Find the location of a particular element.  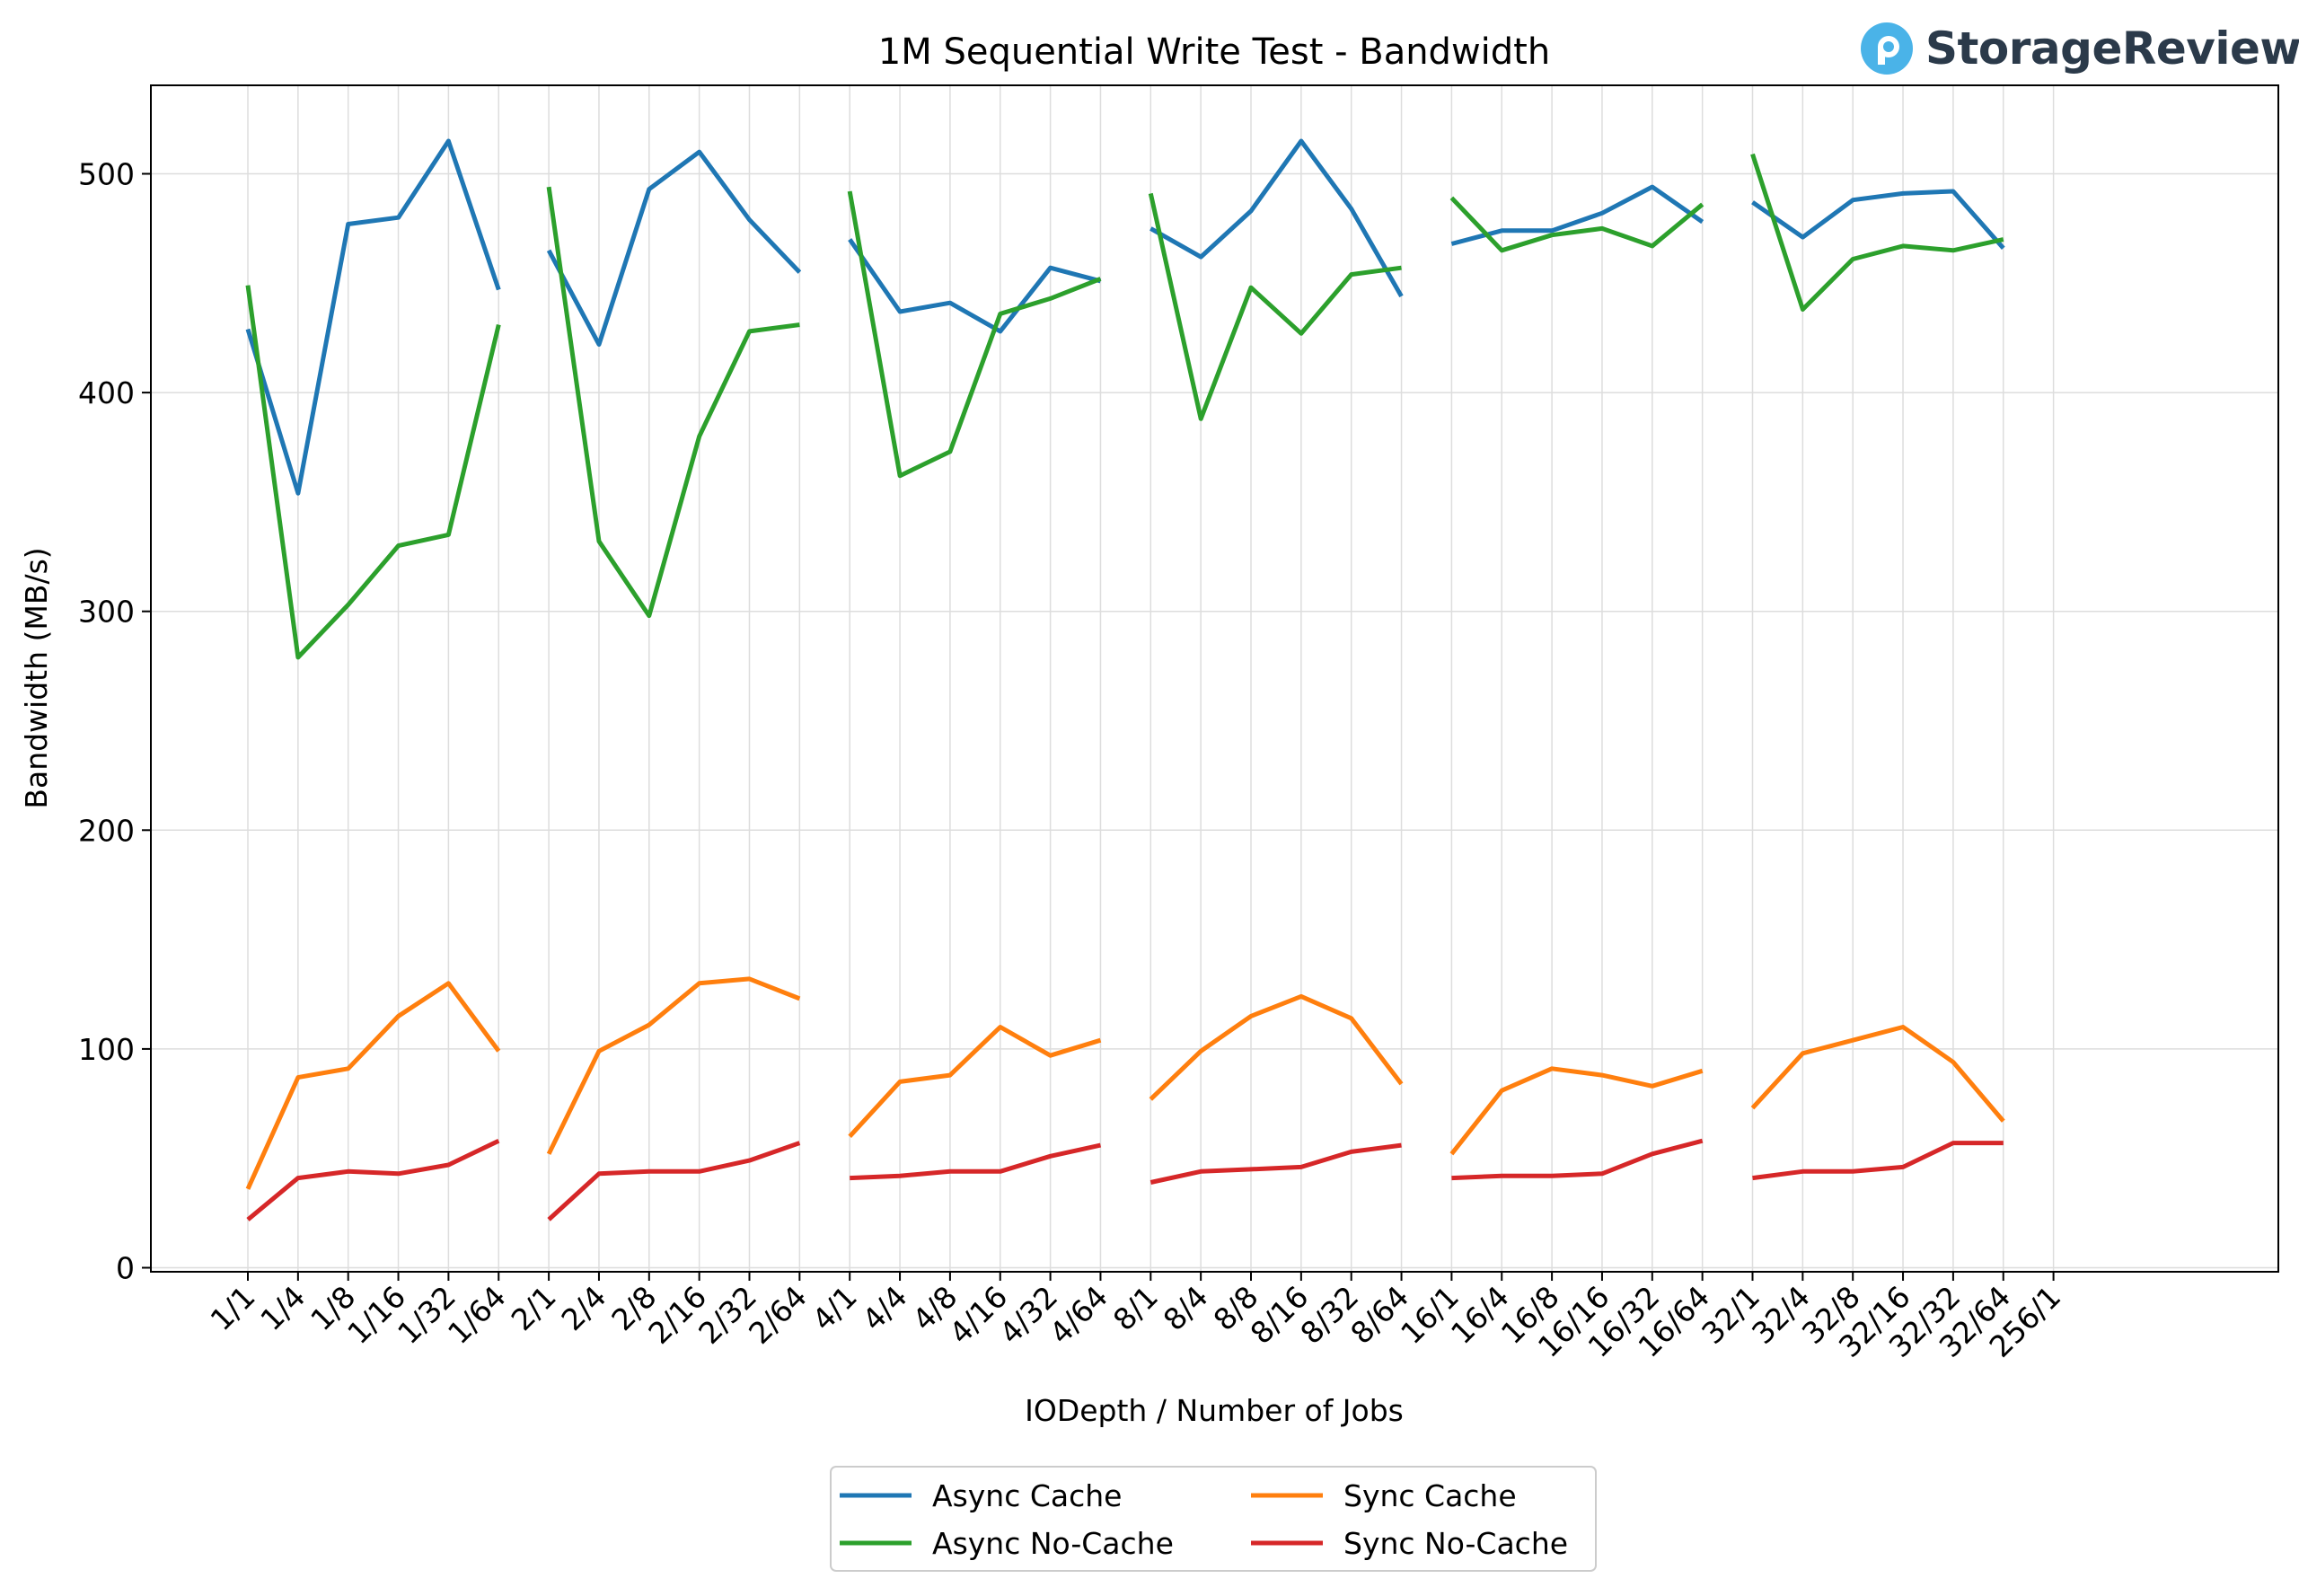

y-tick-label: 0 is located at coordinates (126, 1268).